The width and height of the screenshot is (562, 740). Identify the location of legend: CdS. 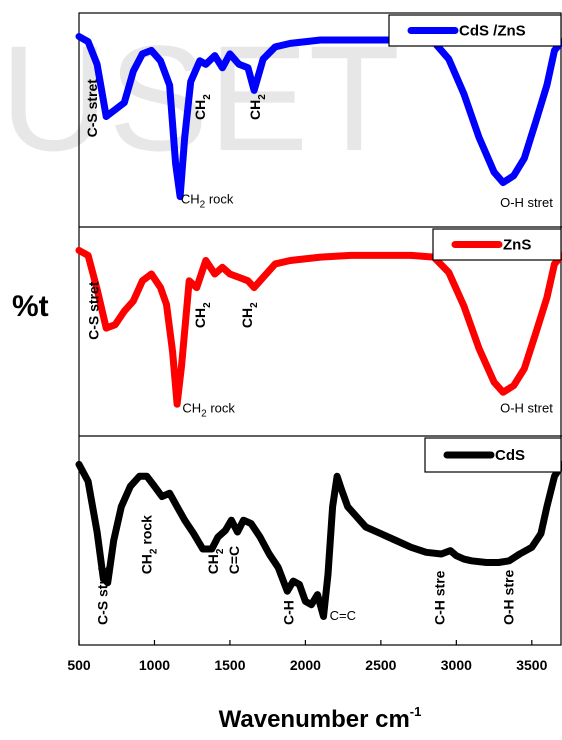
(493, 455).